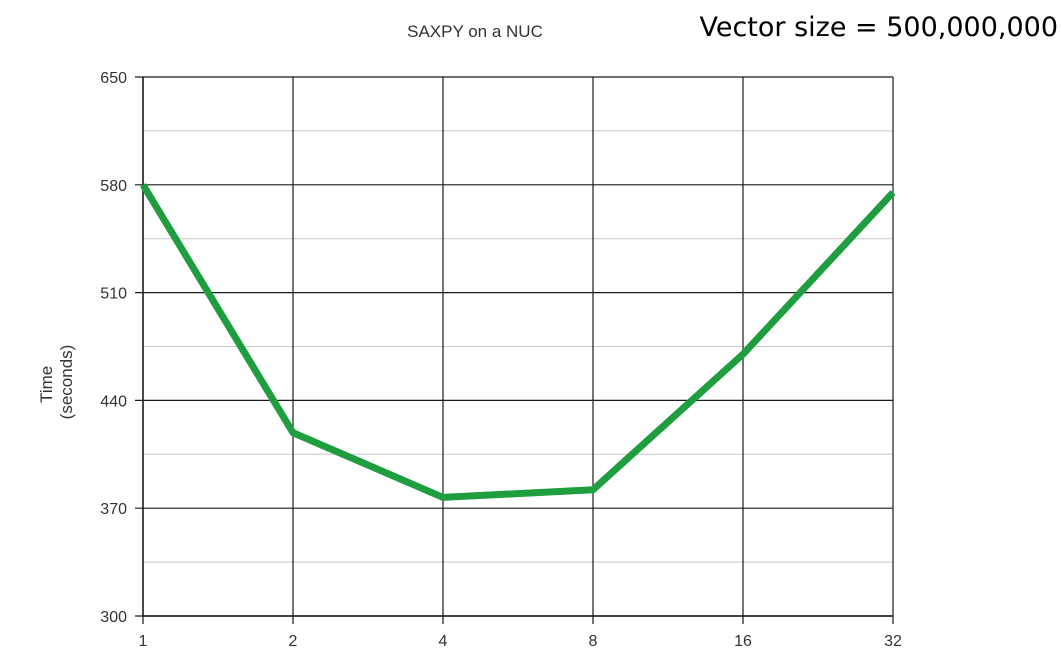  Describe the element at coordinates (113, 294) in the screenshot. I see `y-tick-label: 510` at that location.